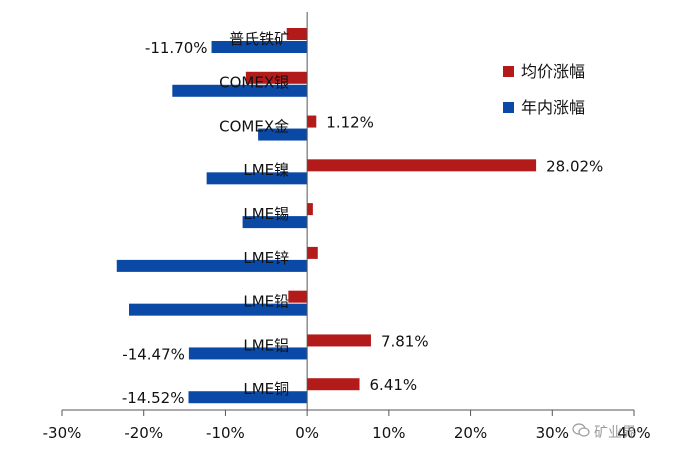 This screenshot has height=470, width=700. What do you see at coordinates (266, 170) in the screenshot?
I see `category-label-3: LME镍` at bounding box center [266, 170].